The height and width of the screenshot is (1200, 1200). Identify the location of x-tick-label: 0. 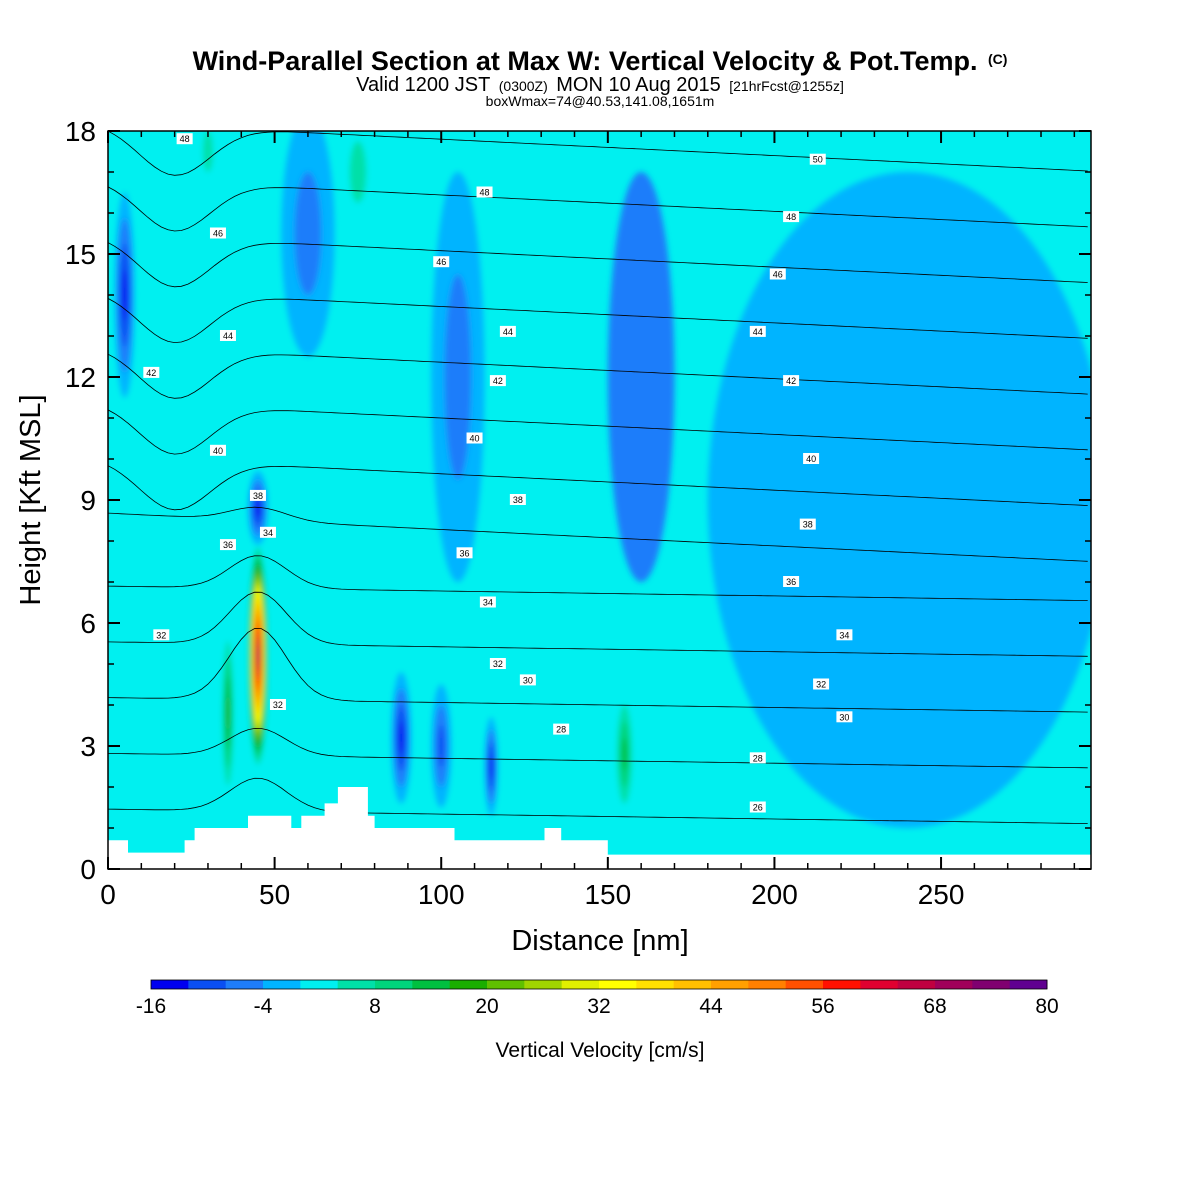
(108, 894).